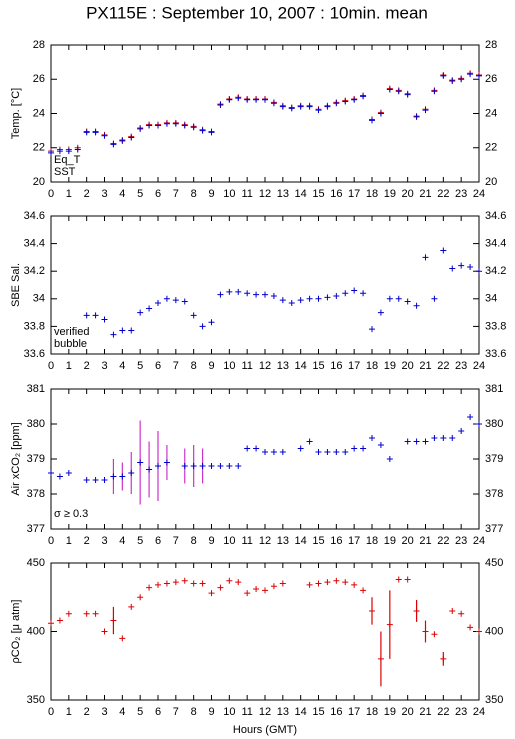  Describe the element at coordinates (354, 541) in the screenshot. I see `x-tick-label: 17` at that location.